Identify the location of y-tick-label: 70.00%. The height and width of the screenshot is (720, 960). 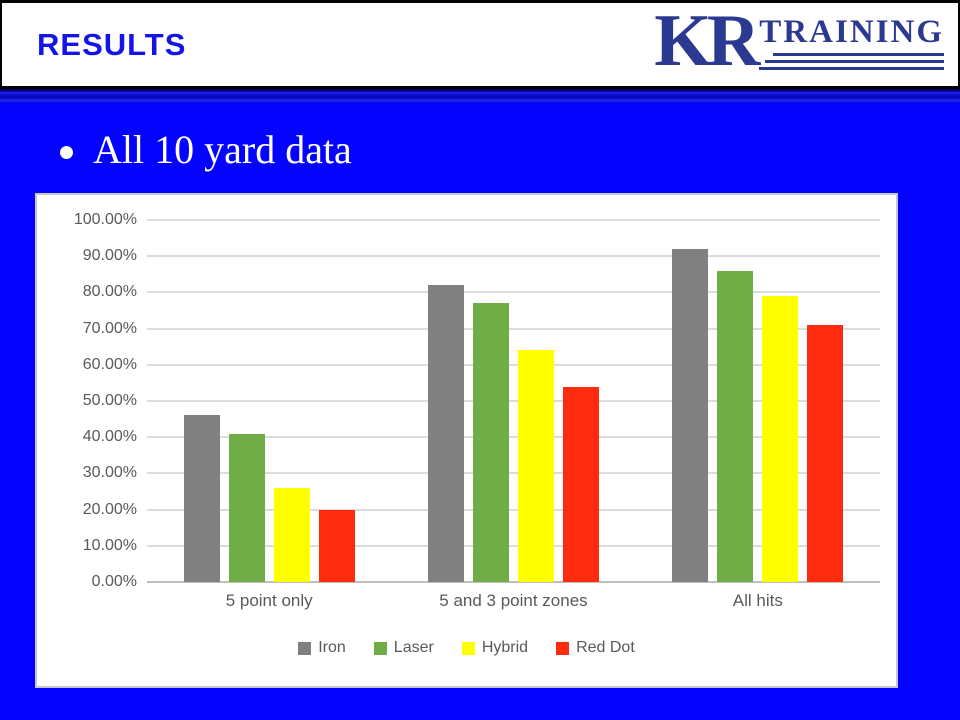
(109, 328).